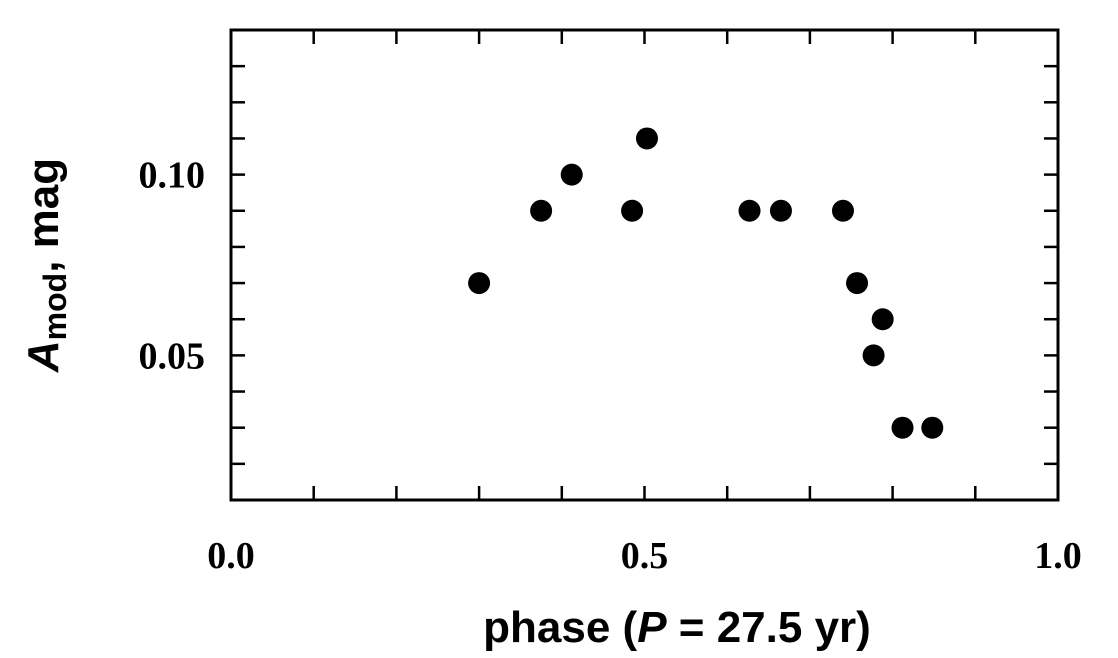 The image size is (1118, 658). I want to click on x-axis-title-variable: P, so click(652, 627).